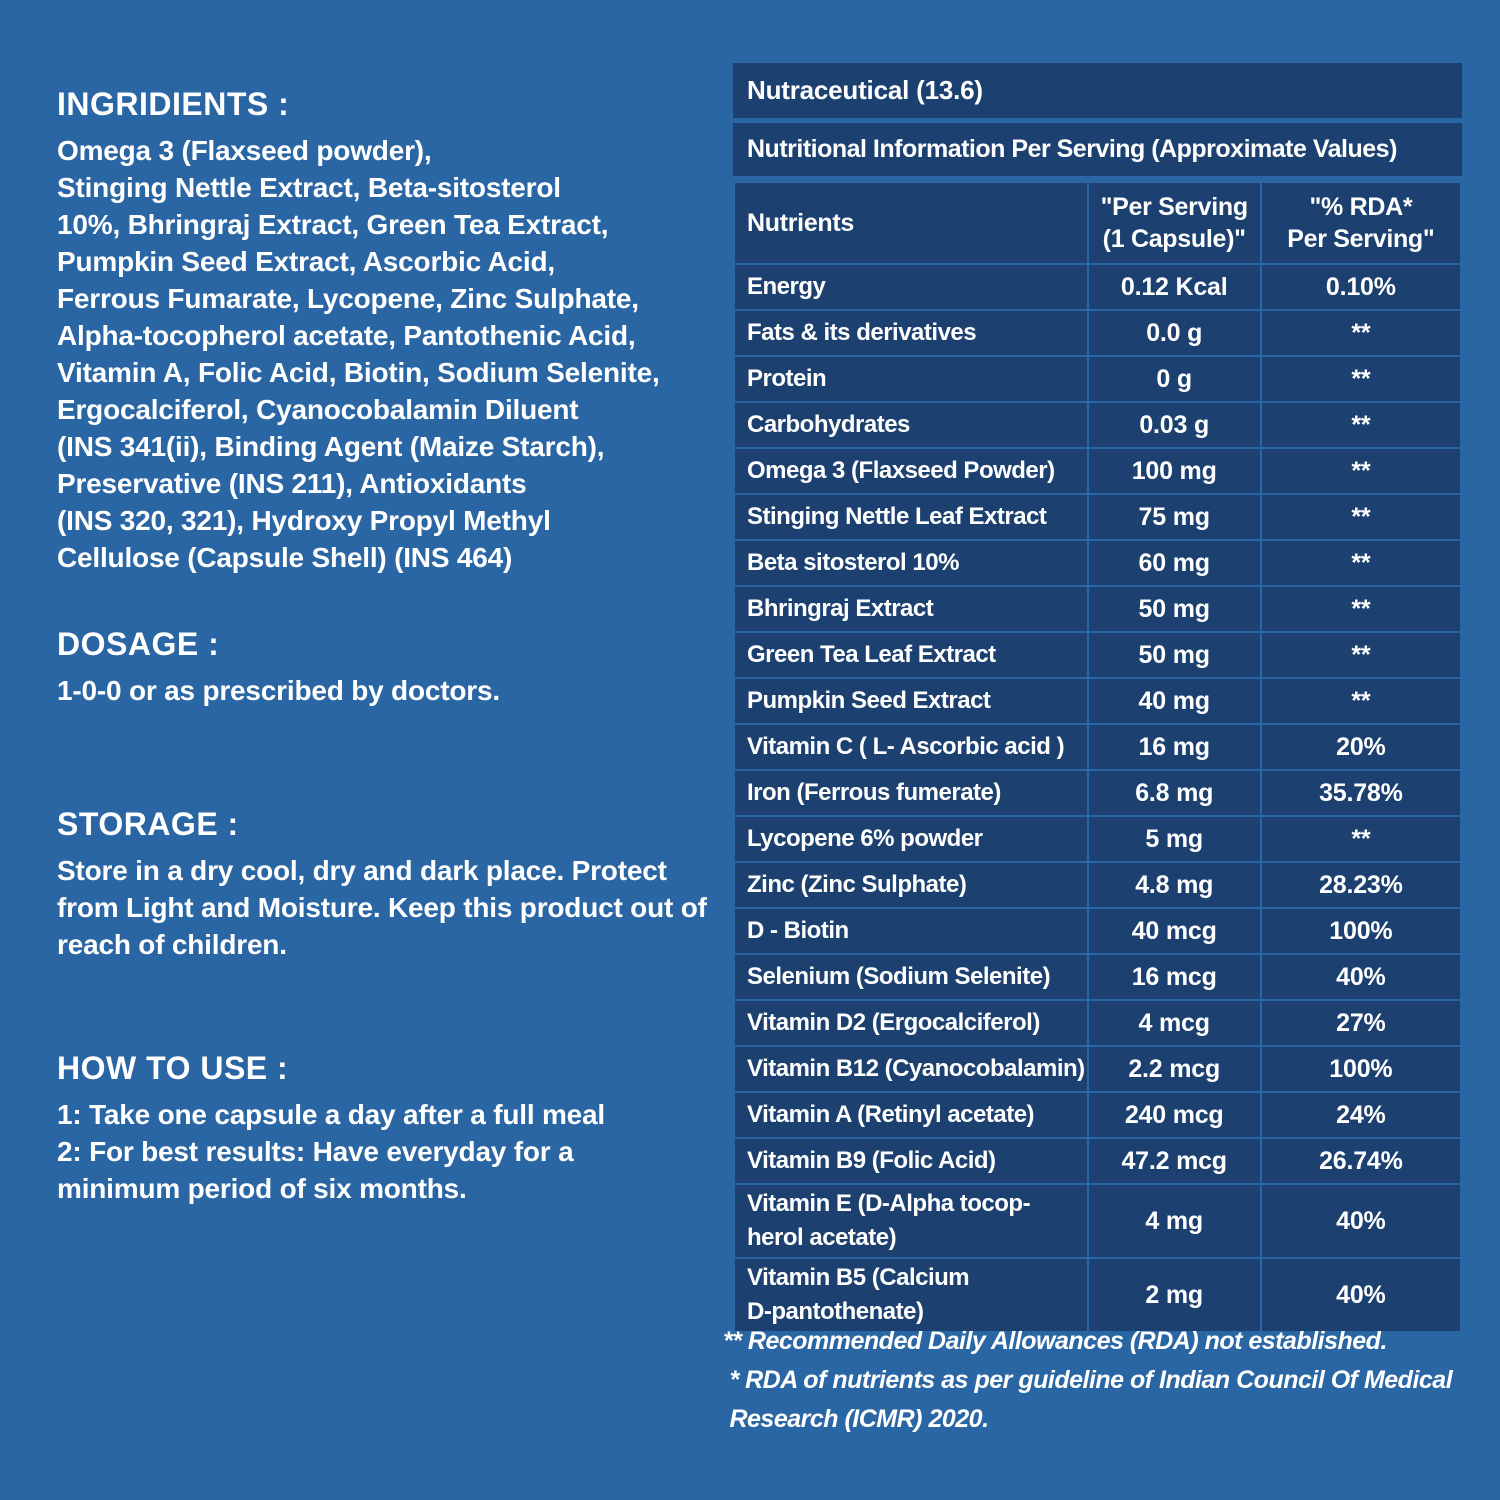 This screenshot has width=1500, height=1500. What do you see at coordinates (911, 471) in the screenshot?
I see `nutrient-cell: Omega 3 (Flaxseed Powder)` at bounding box center [911, 471].